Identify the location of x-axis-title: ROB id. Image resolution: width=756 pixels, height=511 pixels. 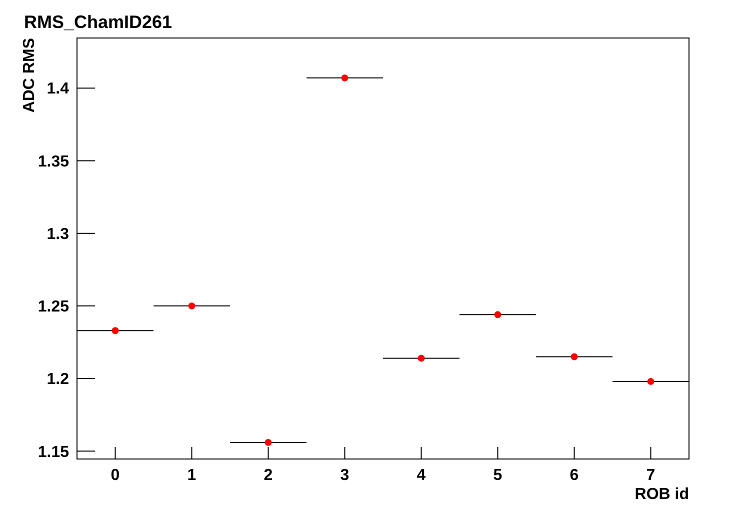
(661, 494).